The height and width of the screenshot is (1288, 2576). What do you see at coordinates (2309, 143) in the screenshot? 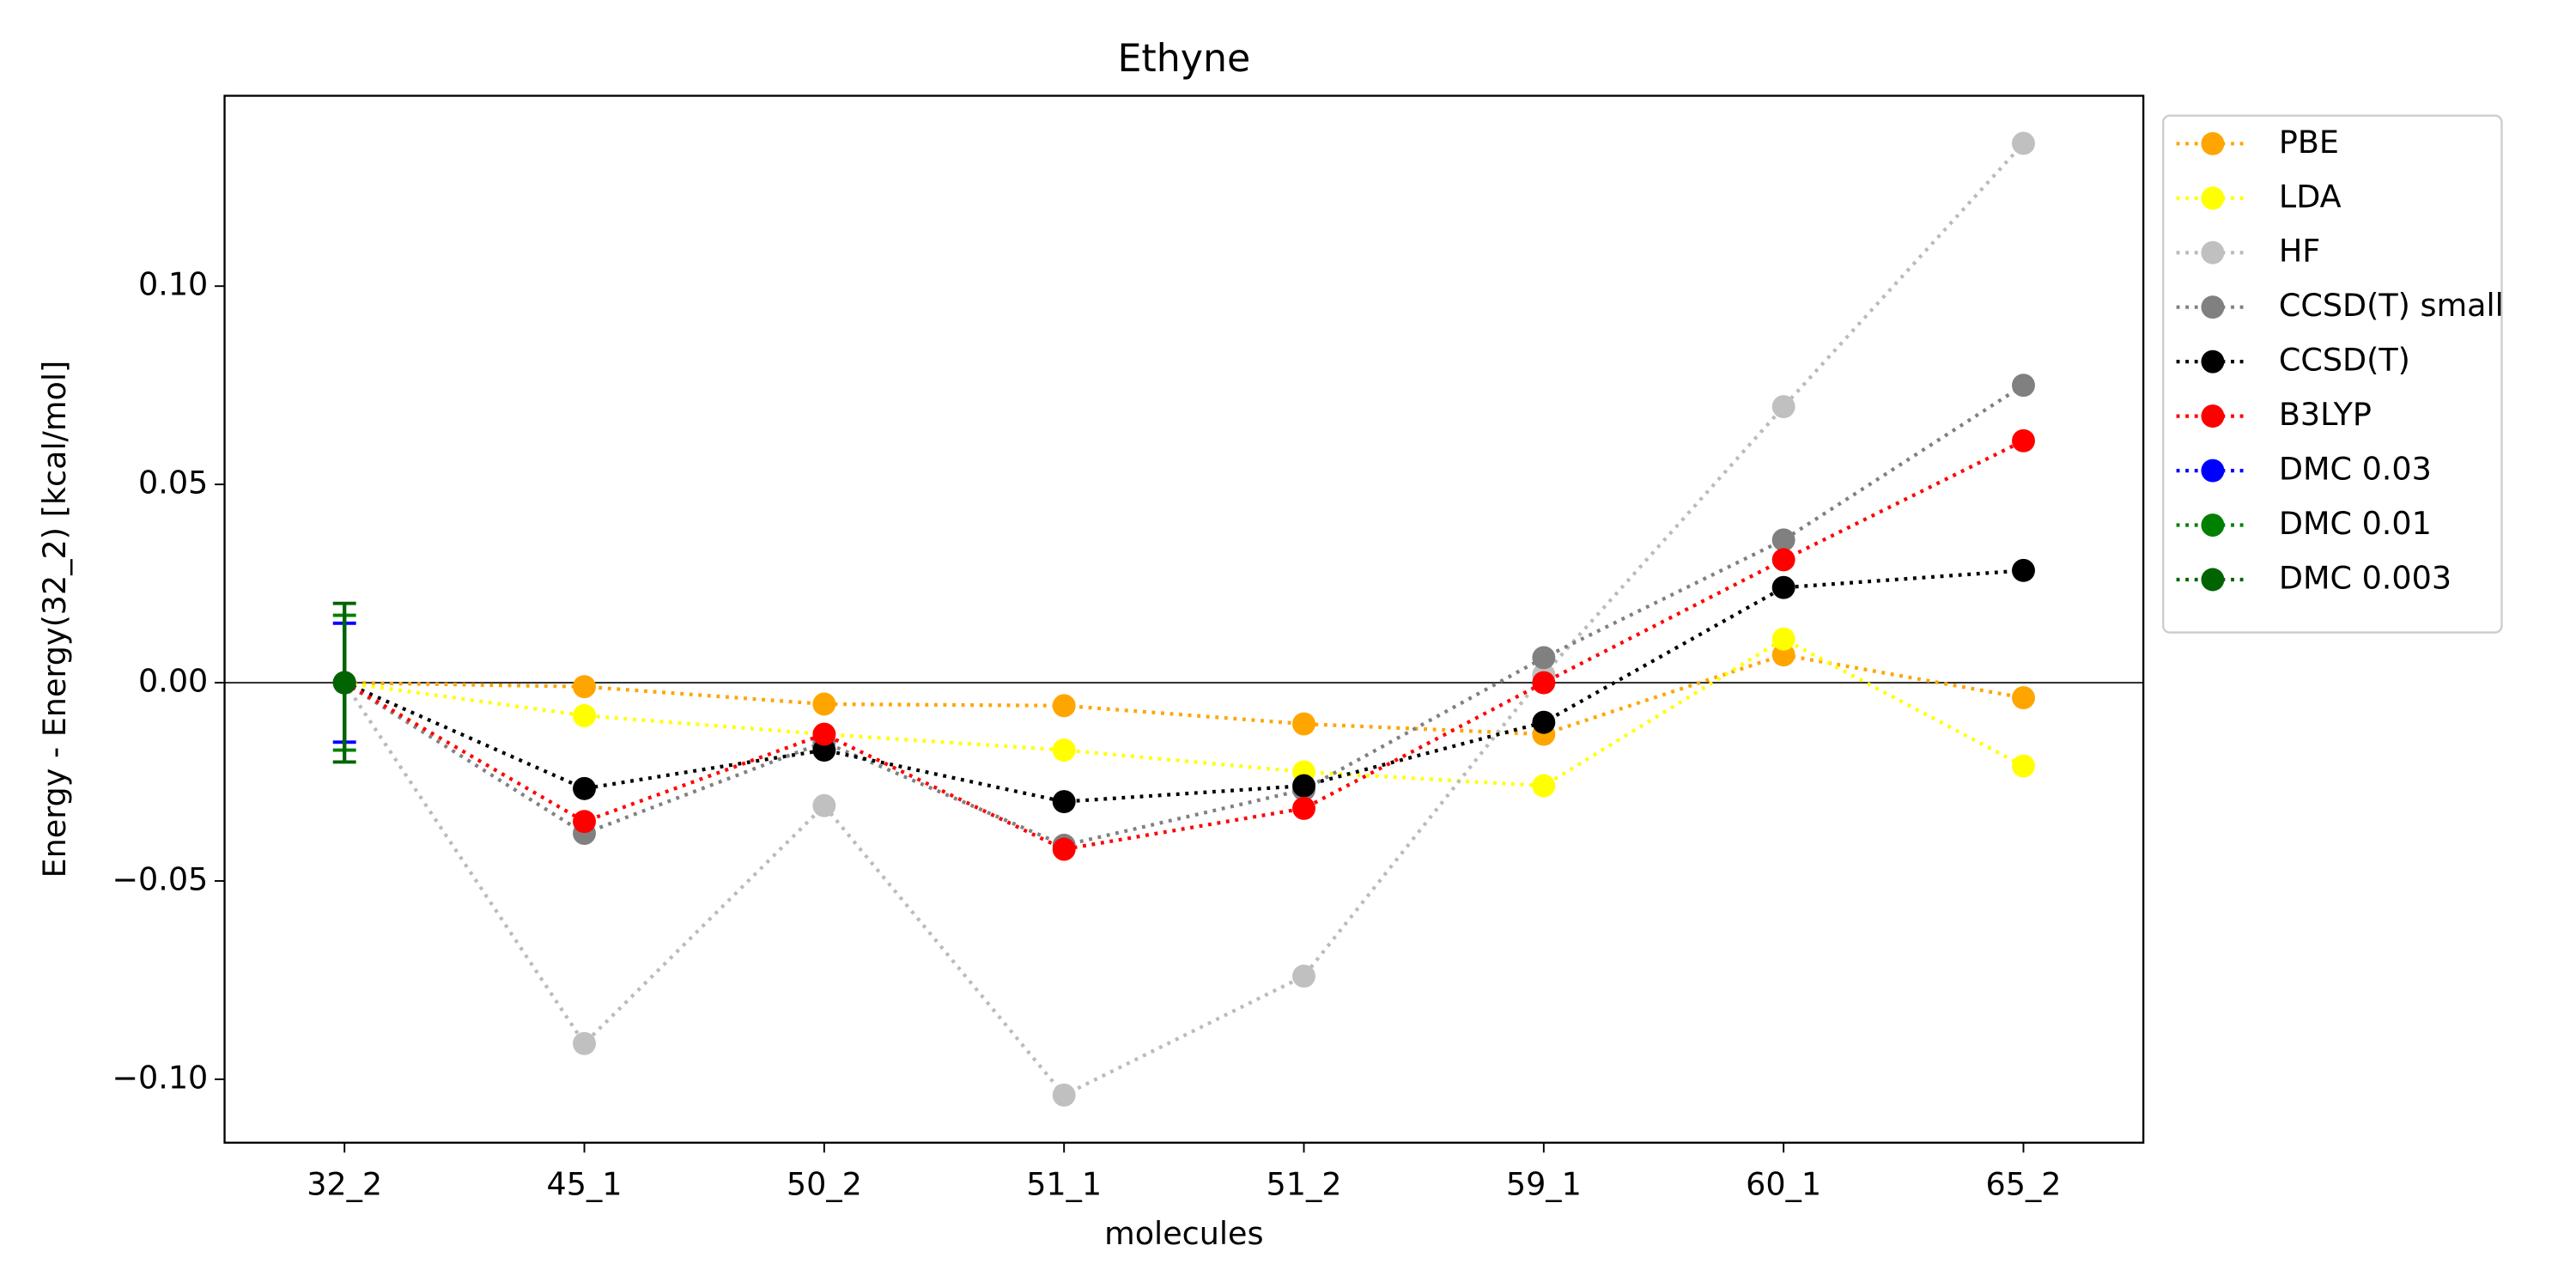
I see `legend-label: PBE` at bounding box center [2309, 143].